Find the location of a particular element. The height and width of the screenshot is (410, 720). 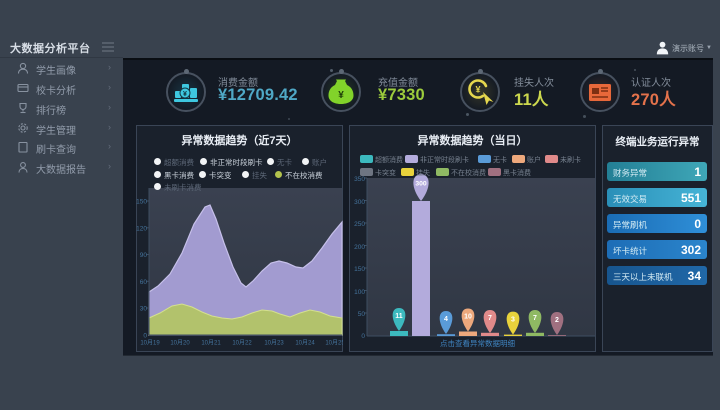

svg-text: 4 is located at coordinates (446, 319).